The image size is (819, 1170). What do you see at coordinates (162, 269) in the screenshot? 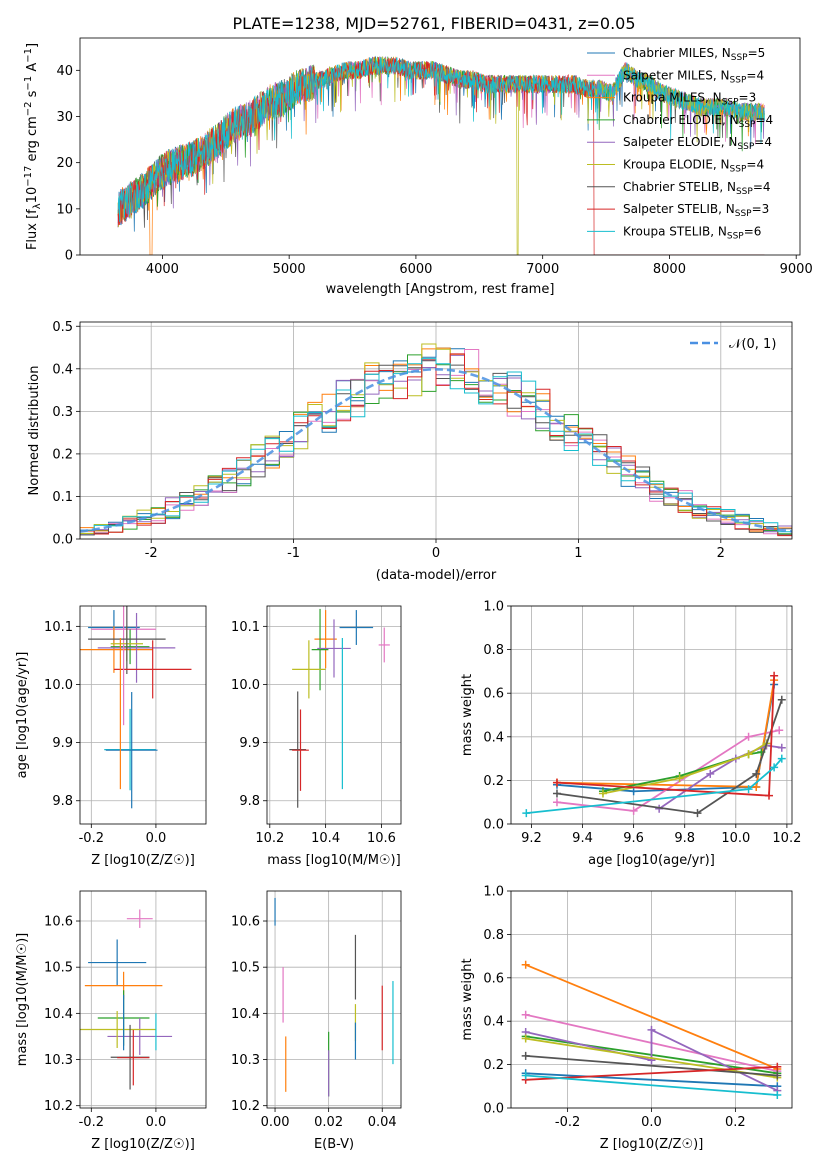
I see `tick-label-x: 4000` at bounding box center [162, 269].